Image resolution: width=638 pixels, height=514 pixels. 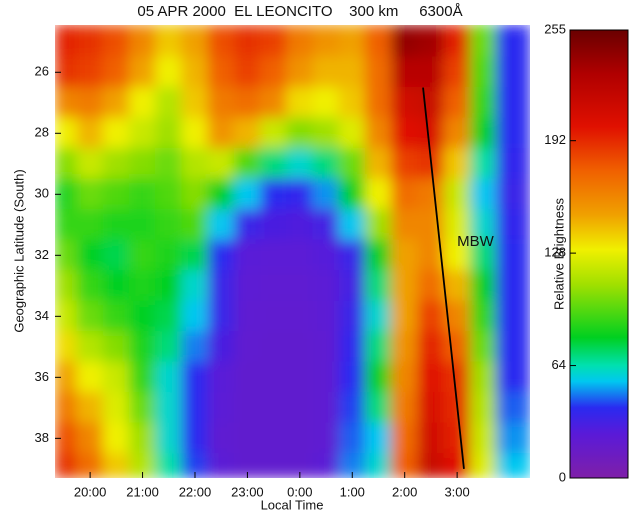 What do you see at coordinates (195, 491) in the screenshot?
I see `x-tick-label: 22:00` at bounding box center [195, 491].